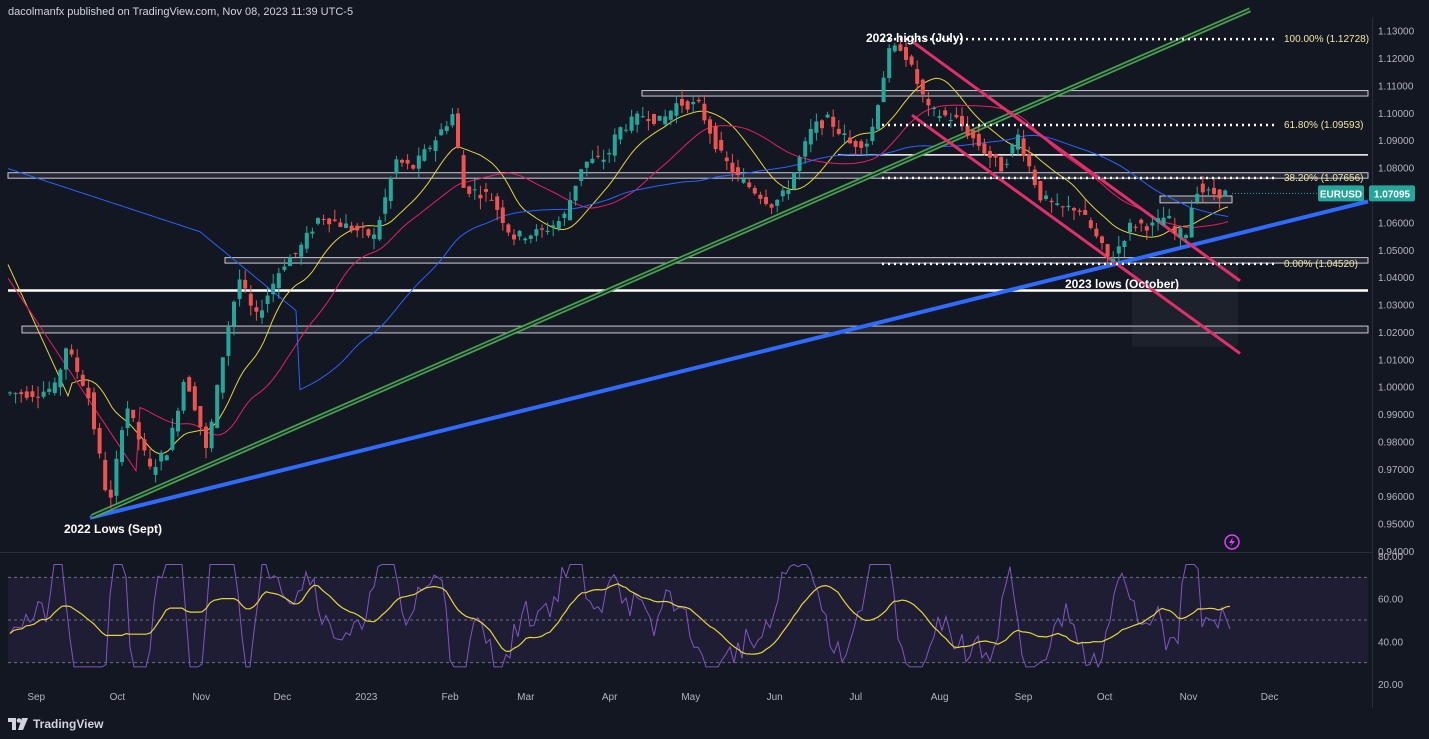 The height and width of the screenshot is (739, 1429). Describe the element at coordinates (1324, 125) in the screenshot. I see `fib-label-1: 61.80% (1.09593)` at that location.